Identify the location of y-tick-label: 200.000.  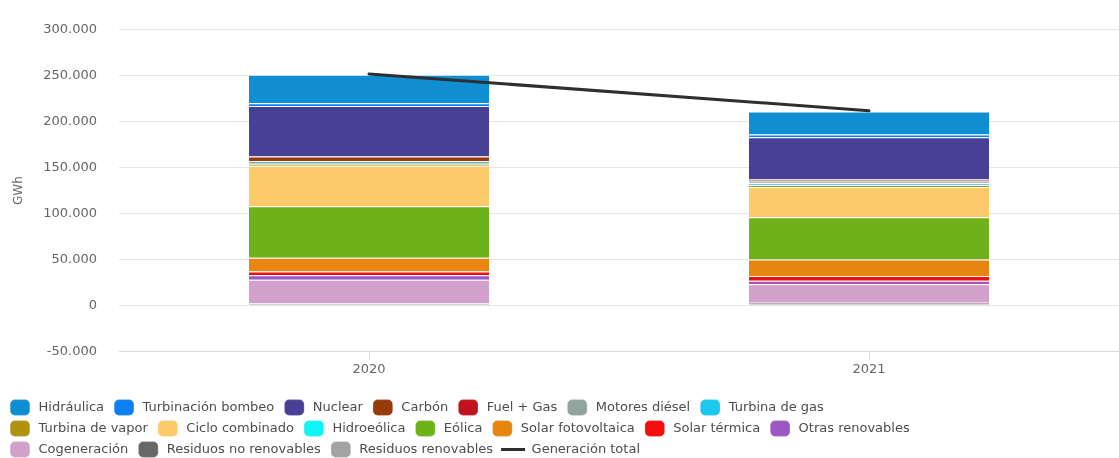
(70, 121).